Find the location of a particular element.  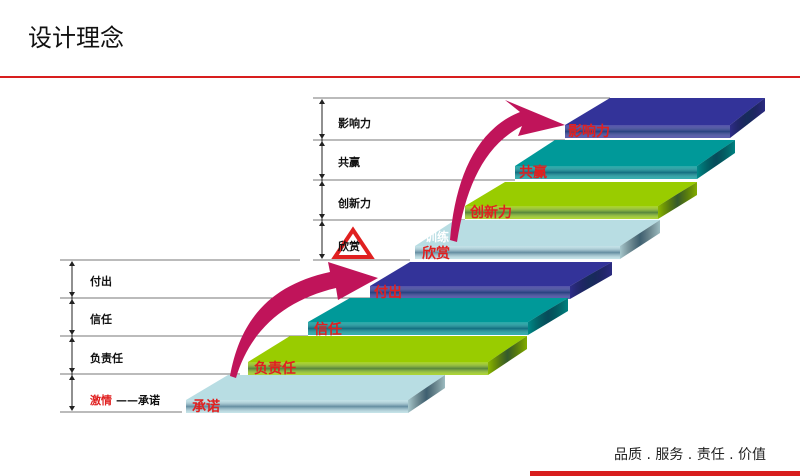

step-innovation is located at coordinates (581, 200).